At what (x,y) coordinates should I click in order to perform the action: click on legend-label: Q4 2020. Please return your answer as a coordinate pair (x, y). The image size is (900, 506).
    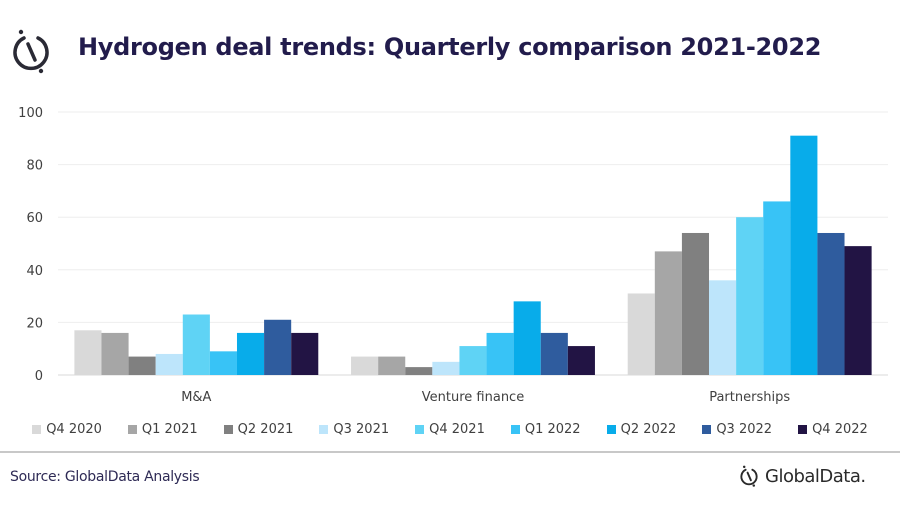
    Looking at the image, I should click on (74, 429).